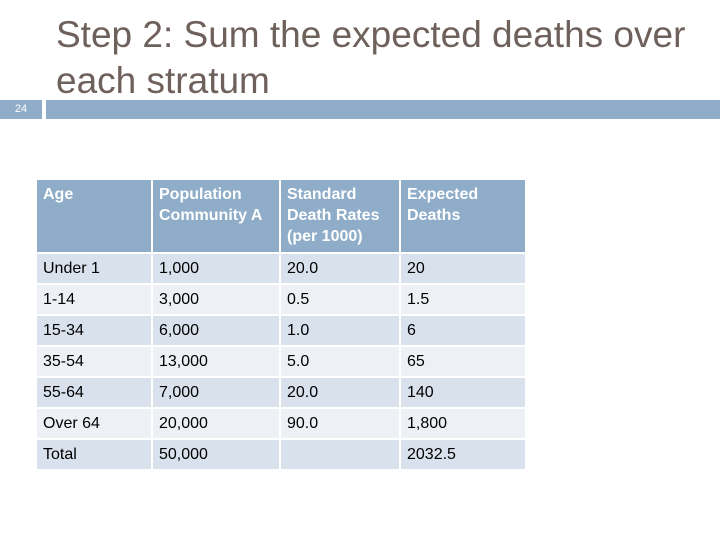  Describe the element at coordinates (340, 299) in the screenshot. I see `cell-rate: 0.5` at that location.